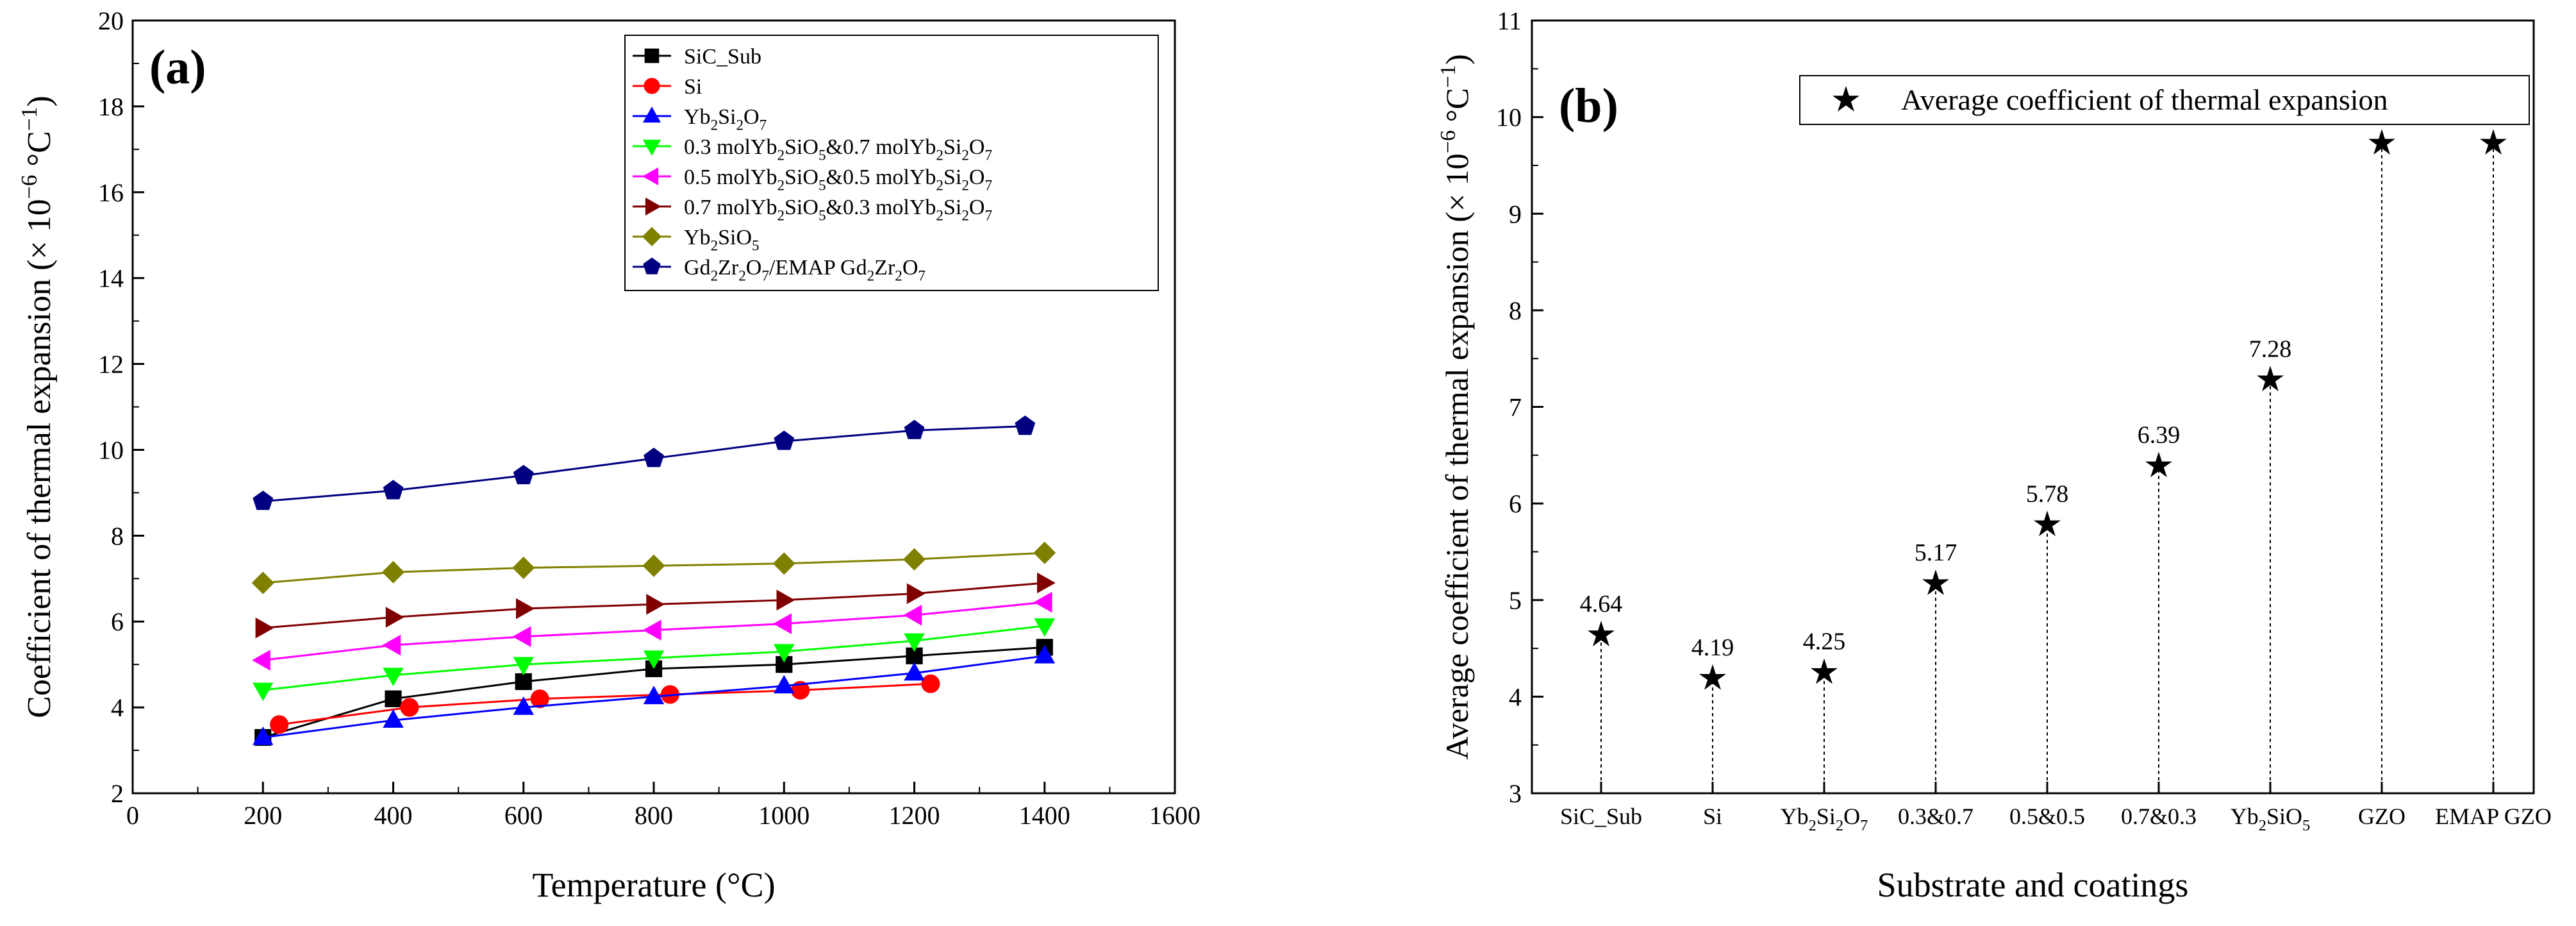 The image size is (2576, 926). I want to click on y-tick-label: 4, so click(117, 707).